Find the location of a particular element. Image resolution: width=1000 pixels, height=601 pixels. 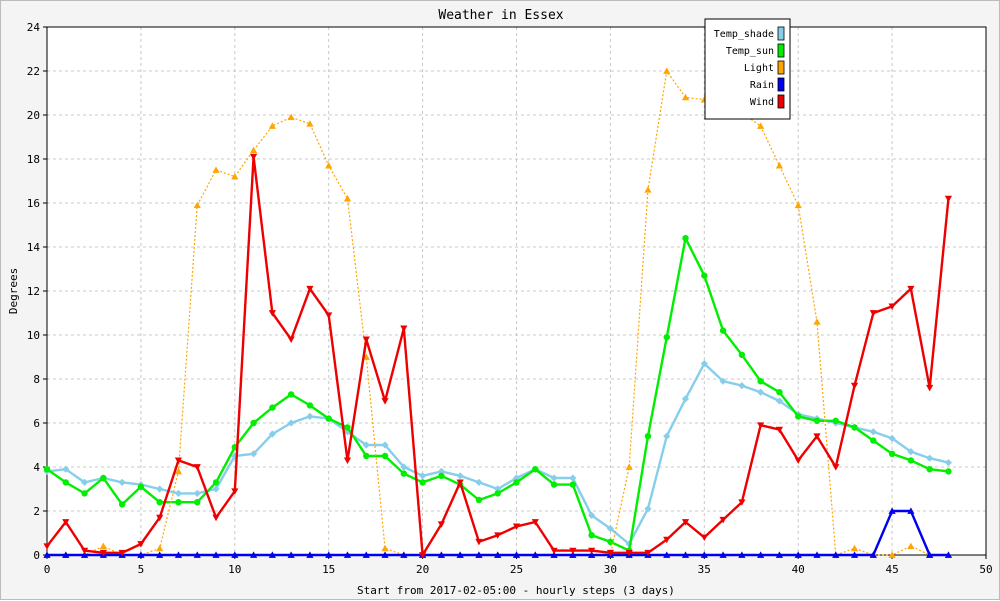

legend-label-rain: Rain is located at coordinates (762, 85).